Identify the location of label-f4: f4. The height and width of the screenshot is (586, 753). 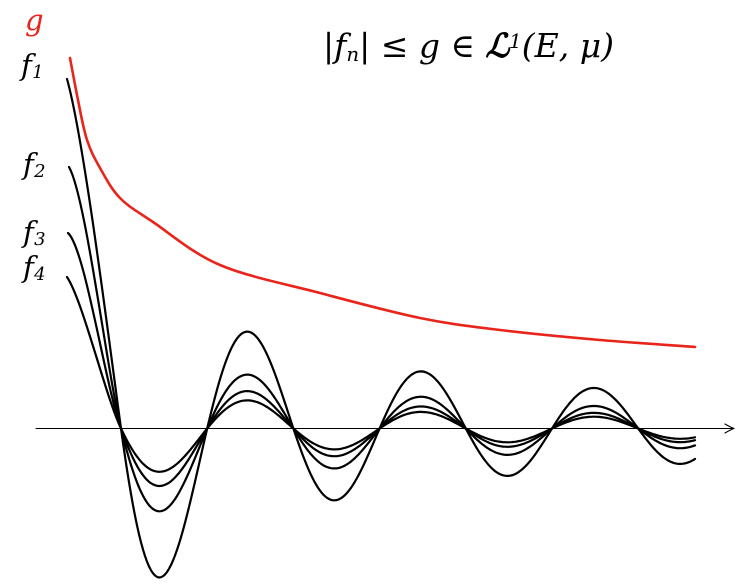
(34, 268).